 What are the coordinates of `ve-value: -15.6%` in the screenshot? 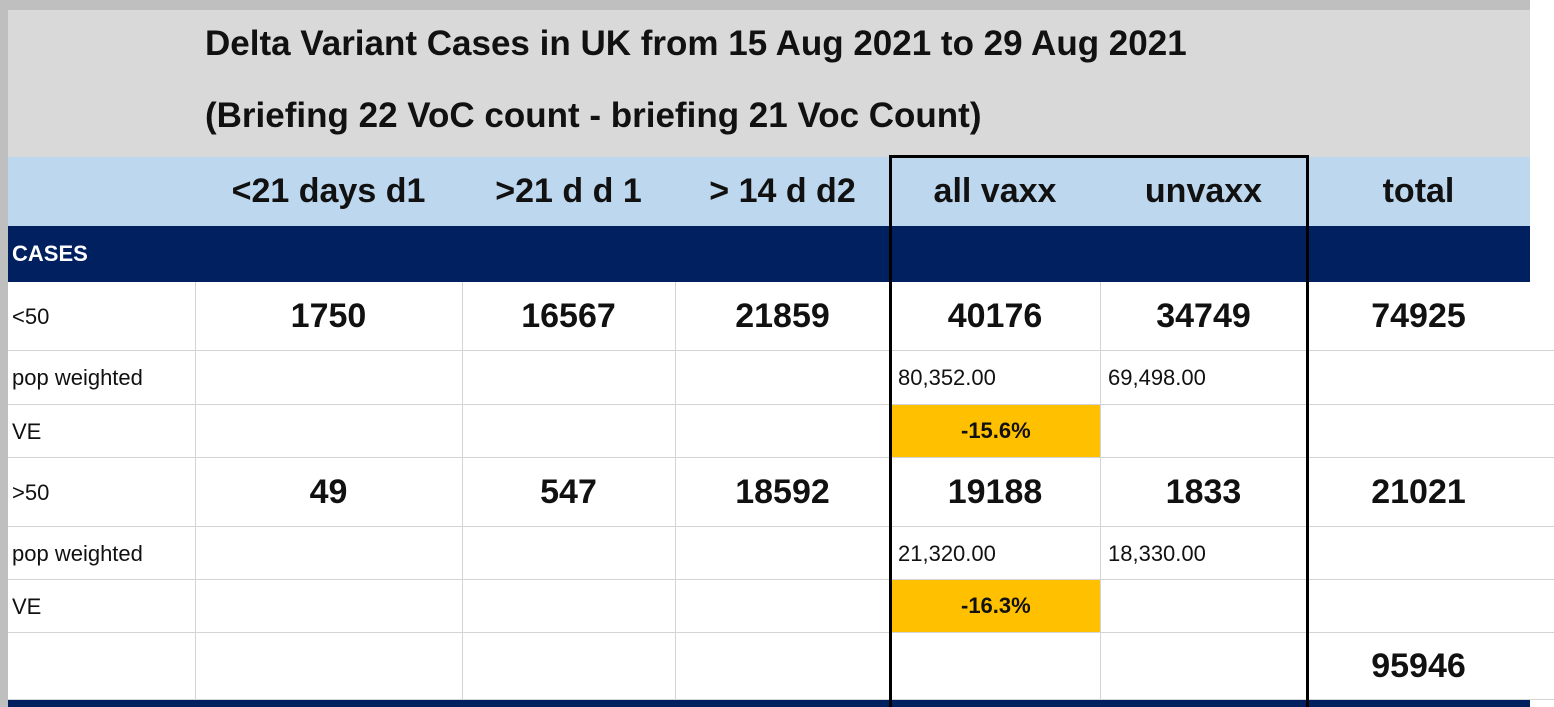 It's located at (995, 431).